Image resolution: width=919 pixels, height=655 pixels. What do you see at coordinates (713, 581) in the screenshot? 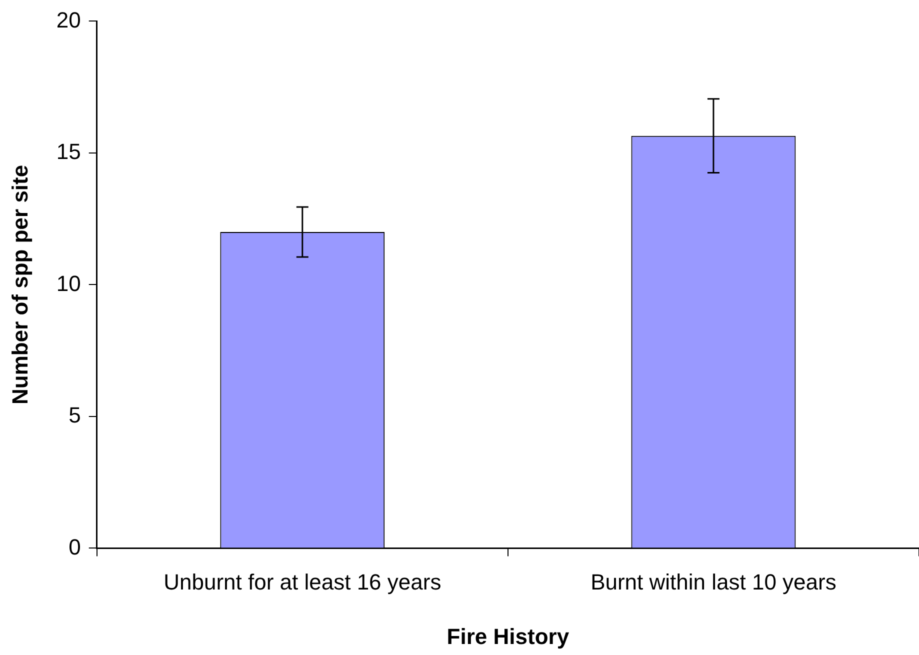
I see `x-tick-label: Burnt within last 10 years` at bounding box center [713, 581].